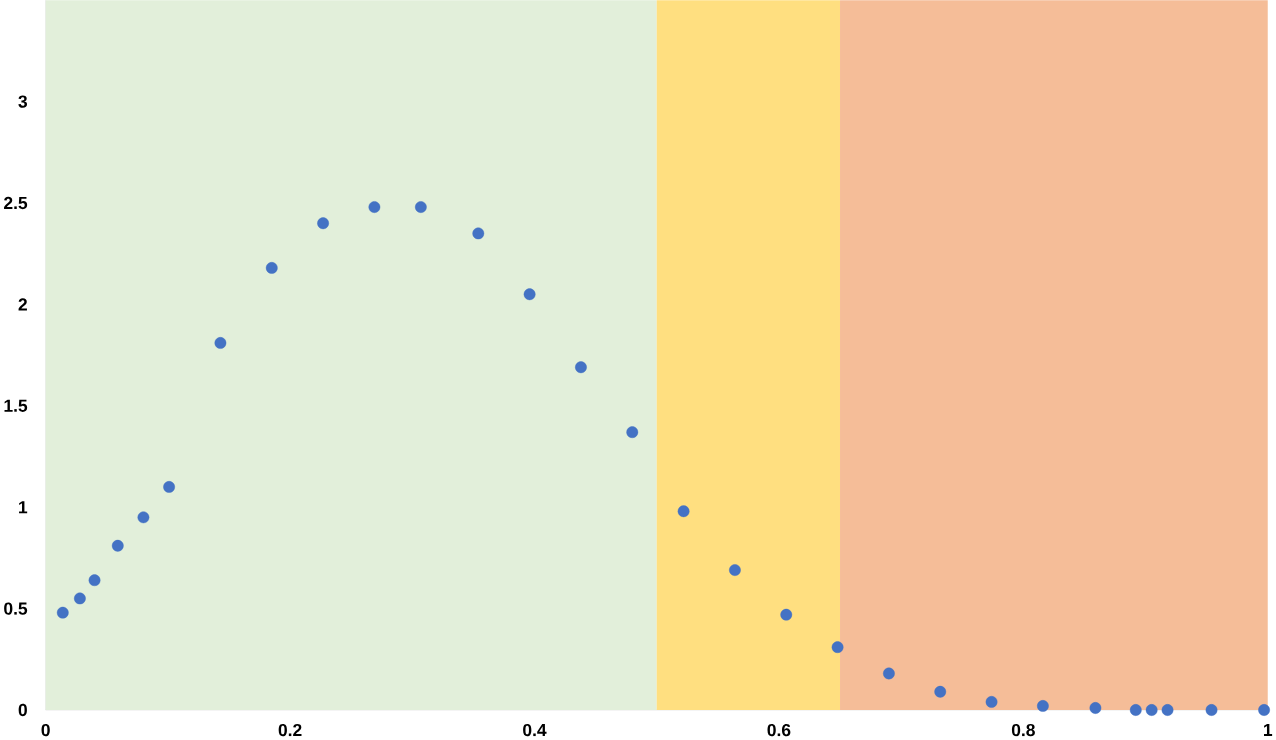 This screenshot has height=740, width=1276. Describe the element at coordinates (1268, 730) in the screenshot. I see `x-tick-label: 1` at that location.